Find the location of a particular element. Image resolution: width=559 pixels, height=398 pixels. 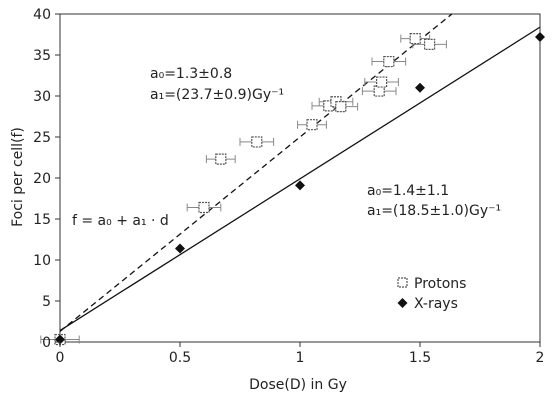

legend-marker-protons is located at coordinates (402, 282).